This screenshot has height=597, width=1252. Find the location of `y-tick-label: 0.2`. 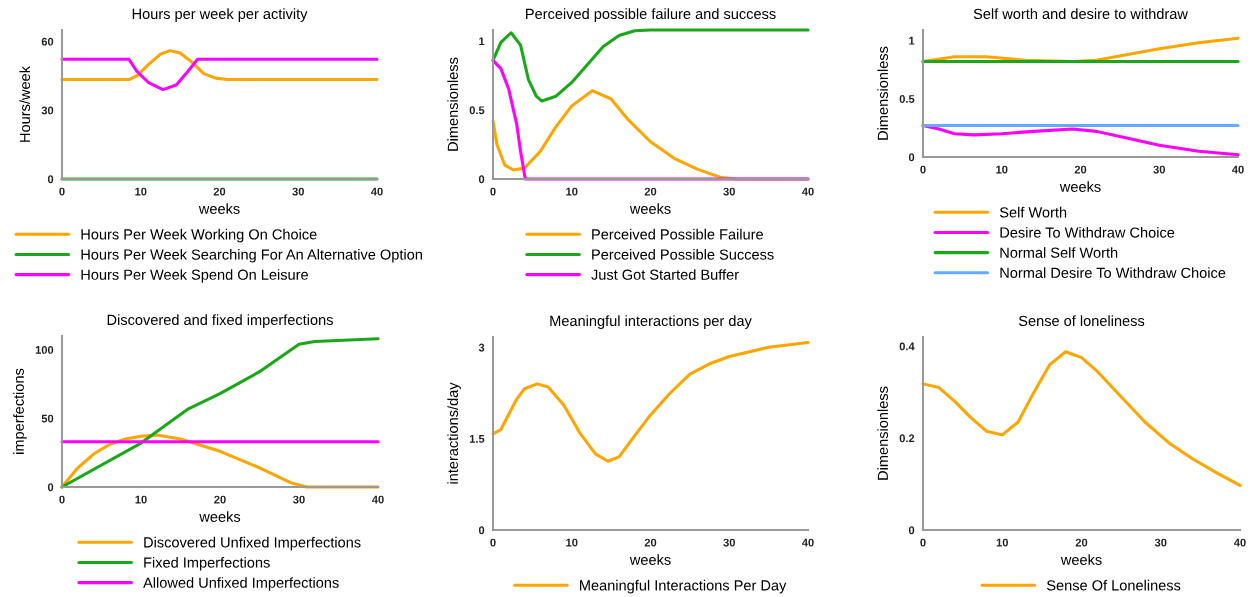

y-tick-label: 0.2 is located at coordinates (907, 438).